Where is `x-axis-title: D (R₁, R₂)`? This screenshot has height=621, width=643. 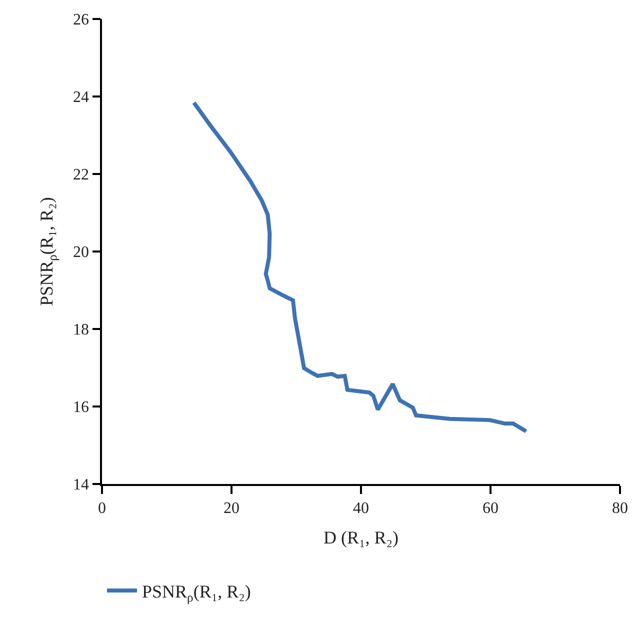
x-axis-title: D (R₁, R₂) is located at coordinates (361, 538).